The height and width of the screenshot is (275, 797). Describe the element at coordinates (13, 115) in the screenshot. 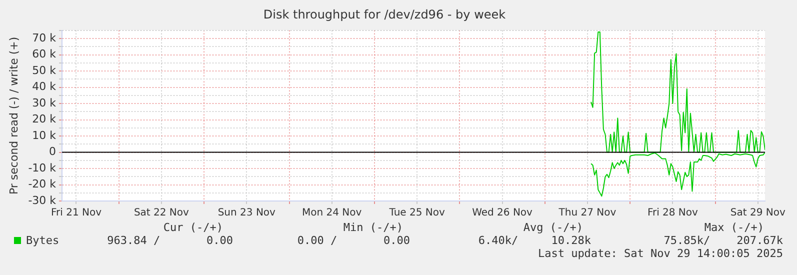

I see `y-axis-title: Pr second read (-) / write (+)` at that location.